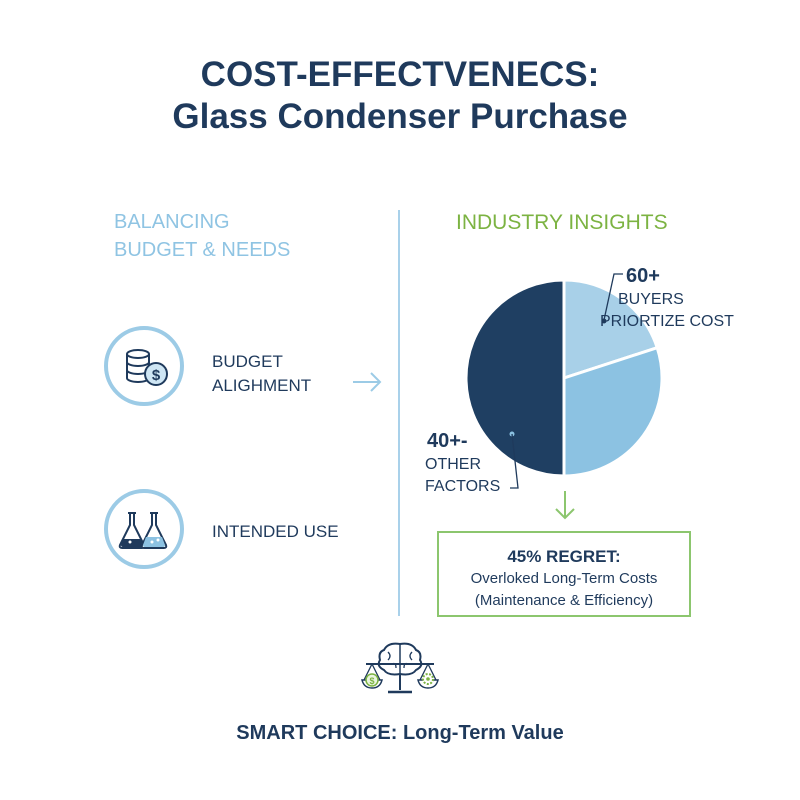 The height and width of the screenshot is (800, 800). What do you see at coordinates (612, 298) in the screenshot?
I see `leader-line-top` at bounding box center [612, 298].